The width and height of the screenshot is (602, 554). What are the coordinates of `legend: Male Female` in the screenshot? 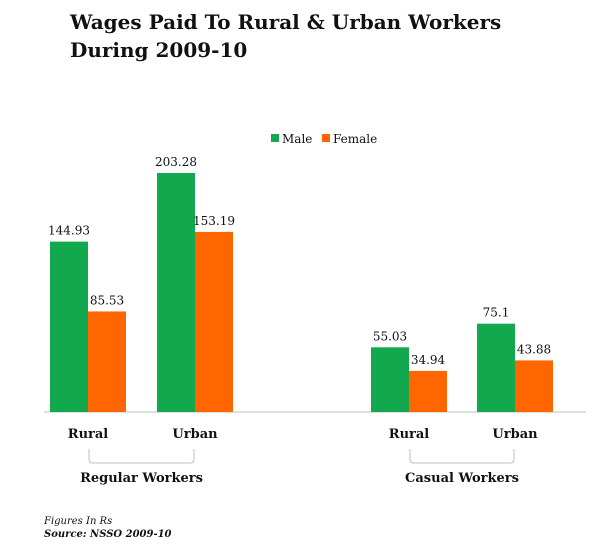 It's located at (324, 139).